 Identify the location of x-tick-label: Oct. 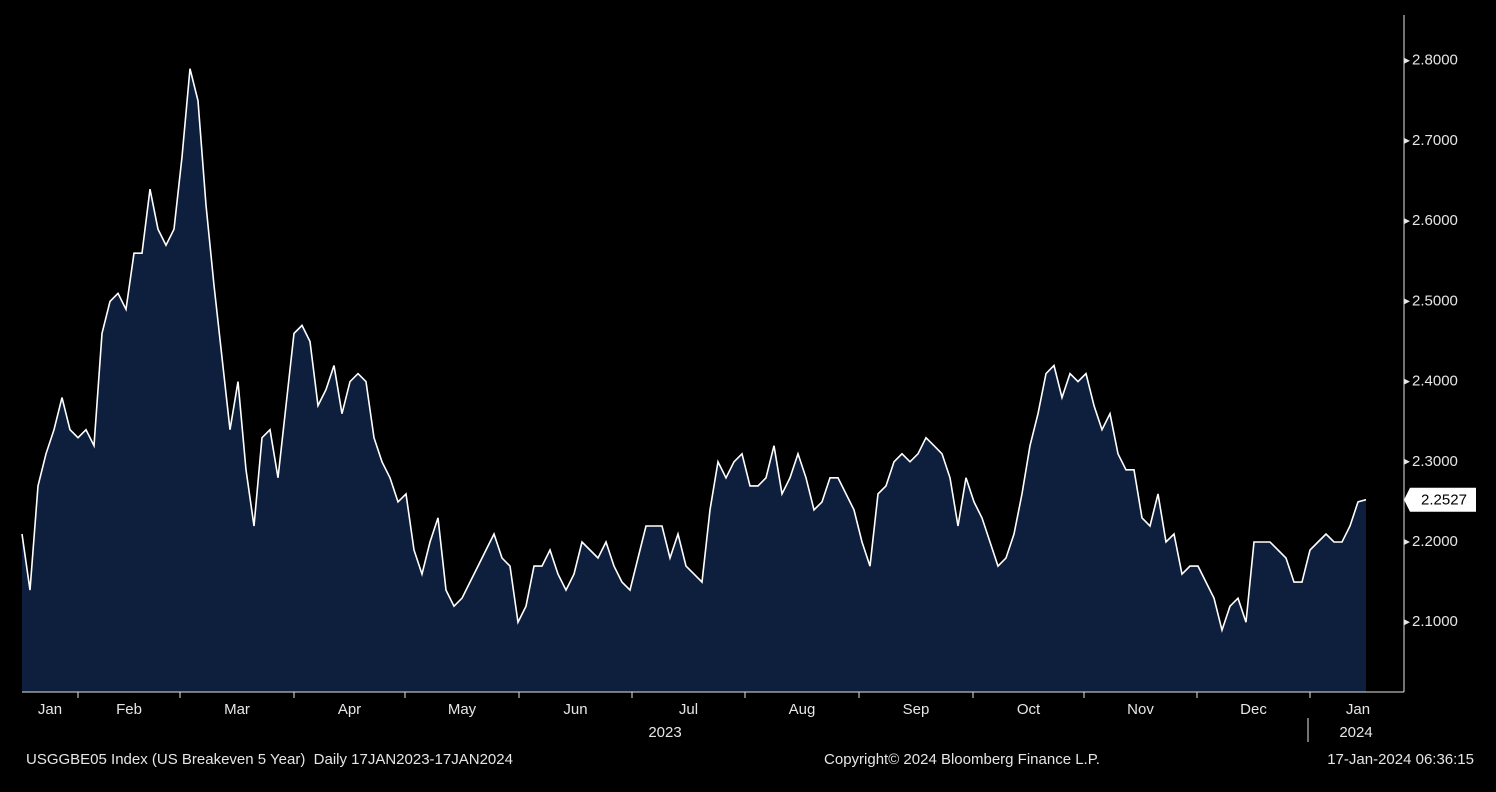
(1029, 709).